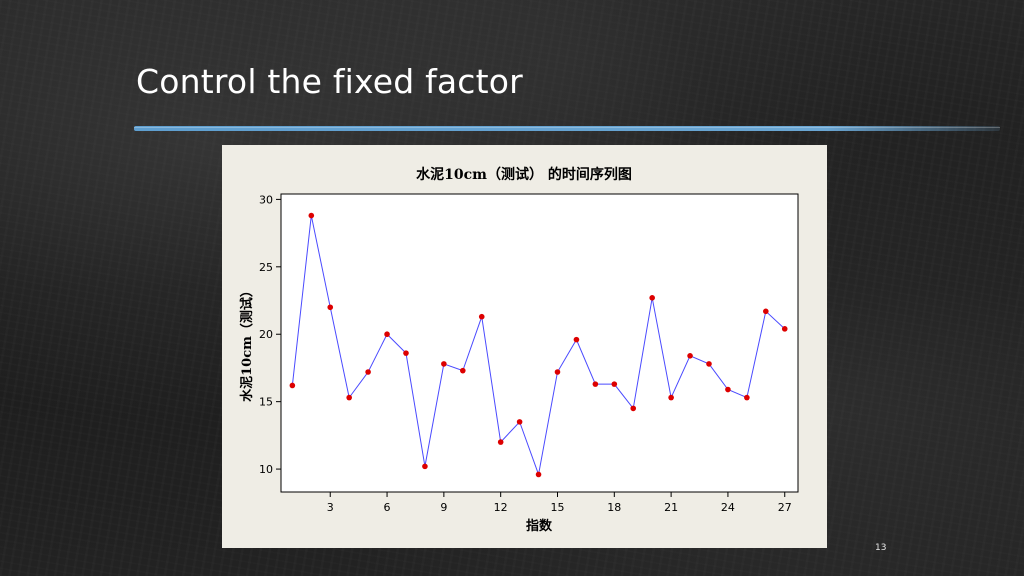 The height and width of the screenshot is (576, 1024). I want to click on x-tick-label: 9, so click(443, 507).